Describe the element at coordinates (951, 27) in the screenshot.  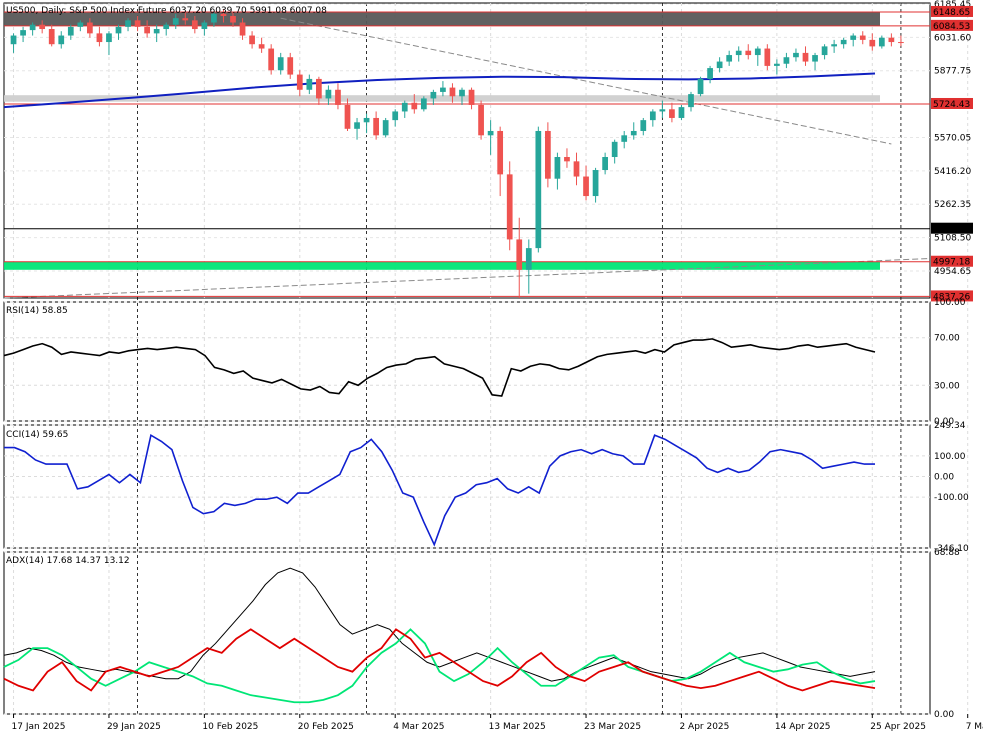
I see `level-label: 6084.53` at that location.